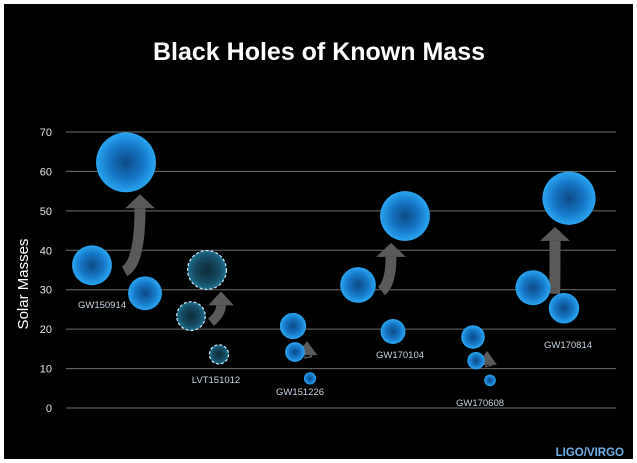 Image resolution: width=637 pixels, height=463 pixels. What do you see at coordinates (46, 330) in the screenshot?
I see `y-tick-label: 20` at bounding box center [46, 330].